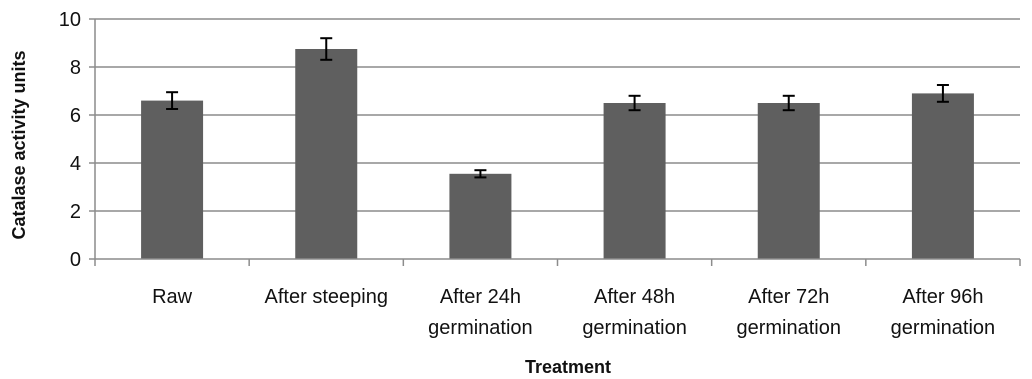 The height and width of the screenshot is (379, 1032). What do you see at coordinates (75, 212) in the screenshot?
I see `y-tick-label: 2` at bounding box center [75, 212].